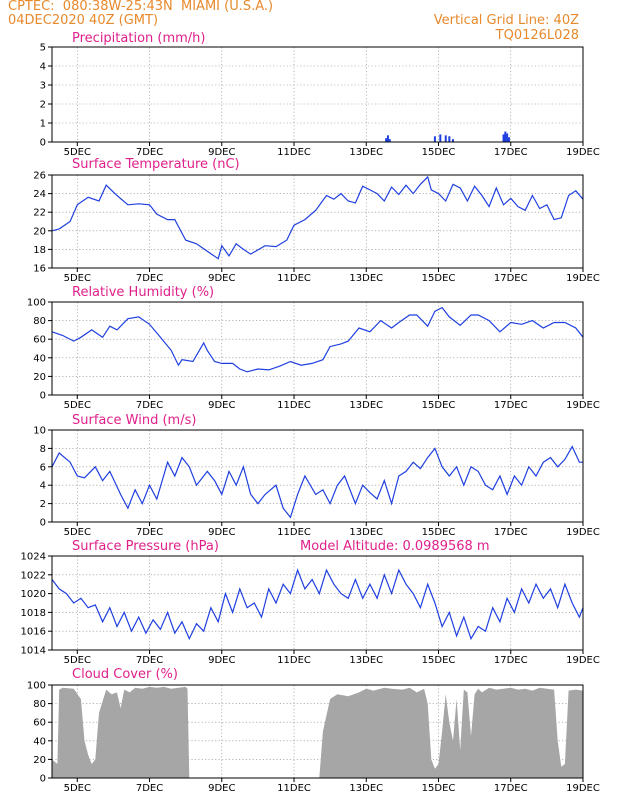 This screenshot has height=800, width=618. What do you see at coordinates (506, 20) in the screenshot?
I see `header-grid-line: Vertical Grid Line: 40Z` at bounding box center [506, 20].